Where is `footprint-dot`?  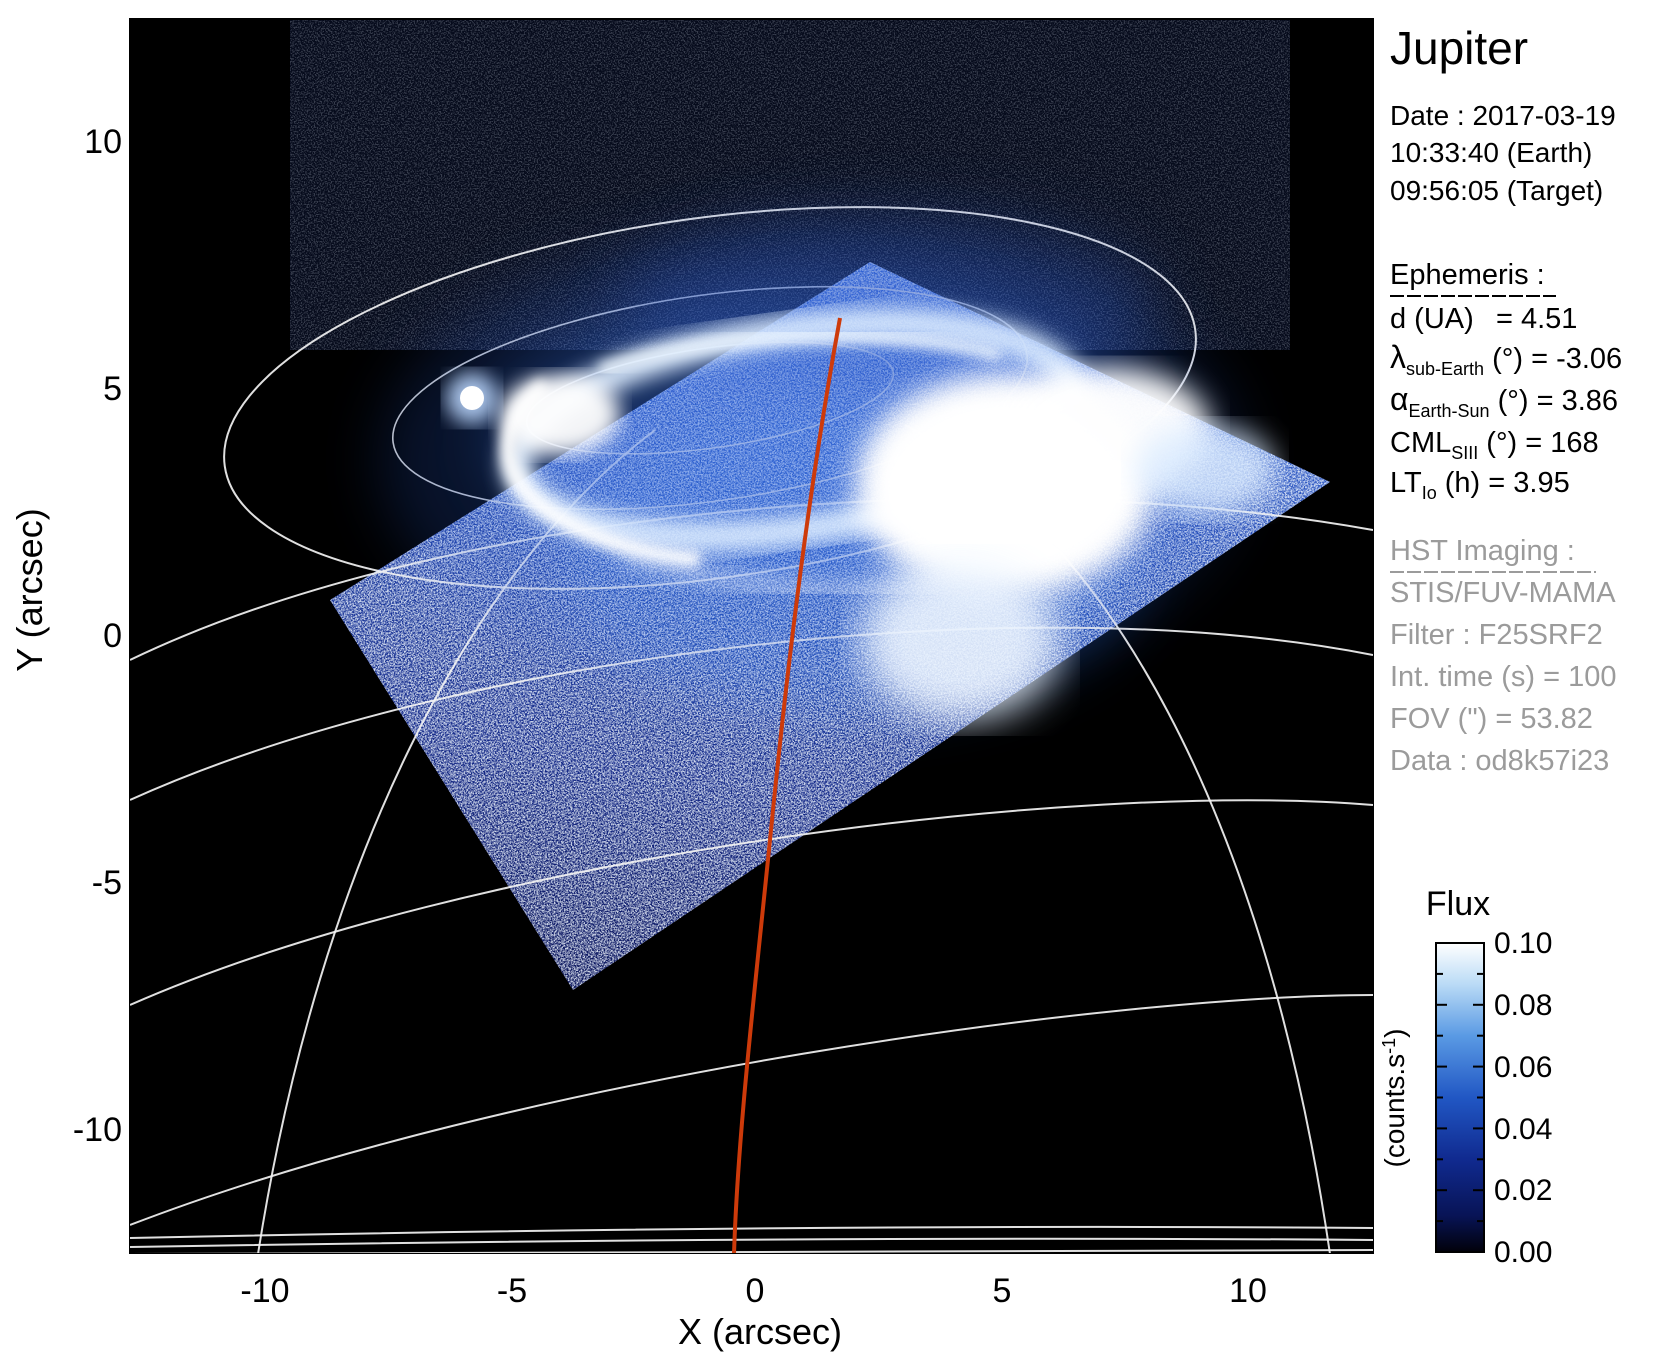
footprint-dot is located at coordinates (472, 398).